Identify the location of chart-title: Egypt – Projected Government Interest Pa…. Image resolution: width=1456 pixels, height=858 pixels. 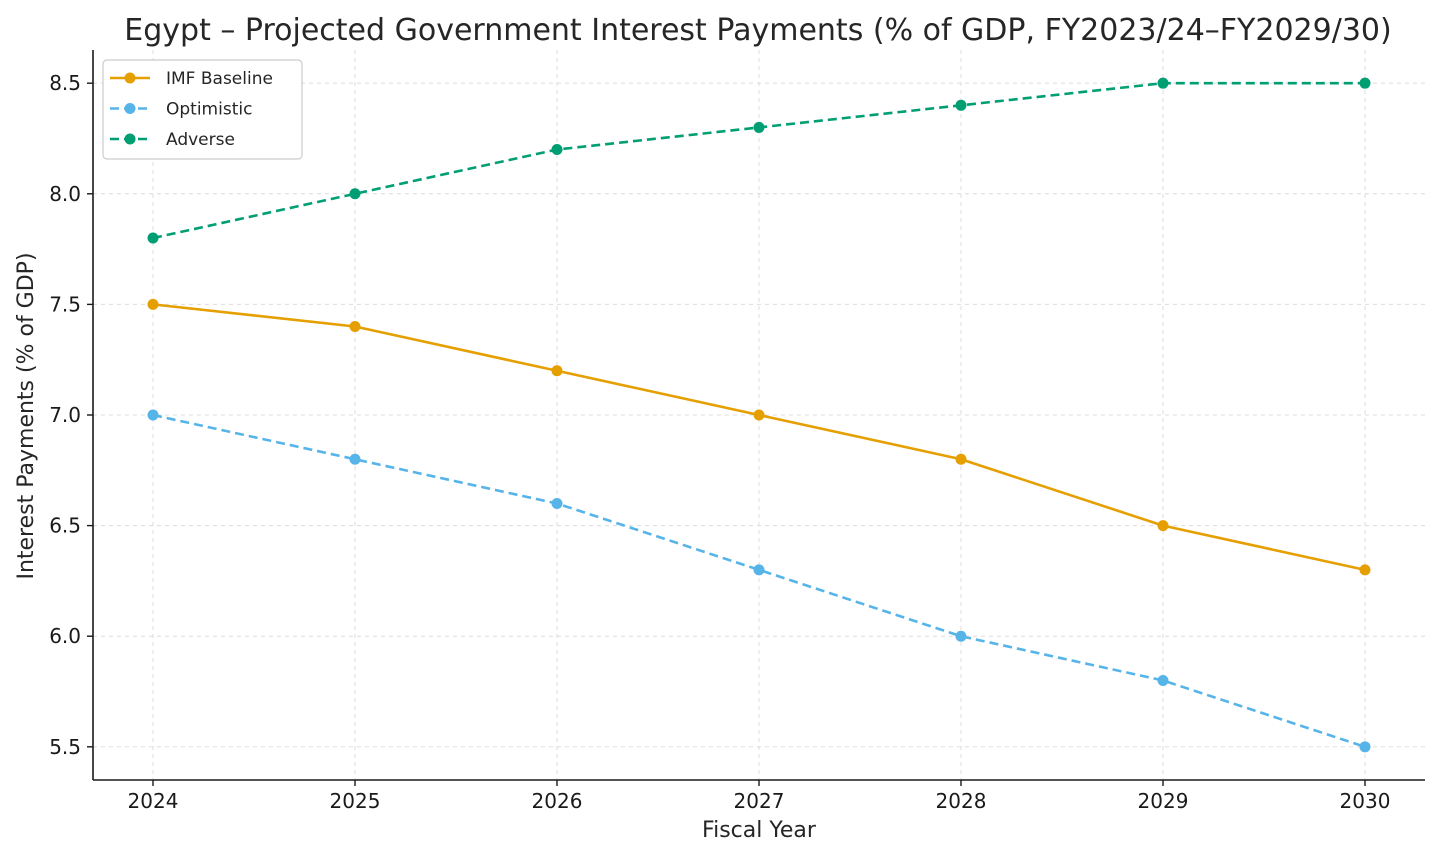
(757, 30).